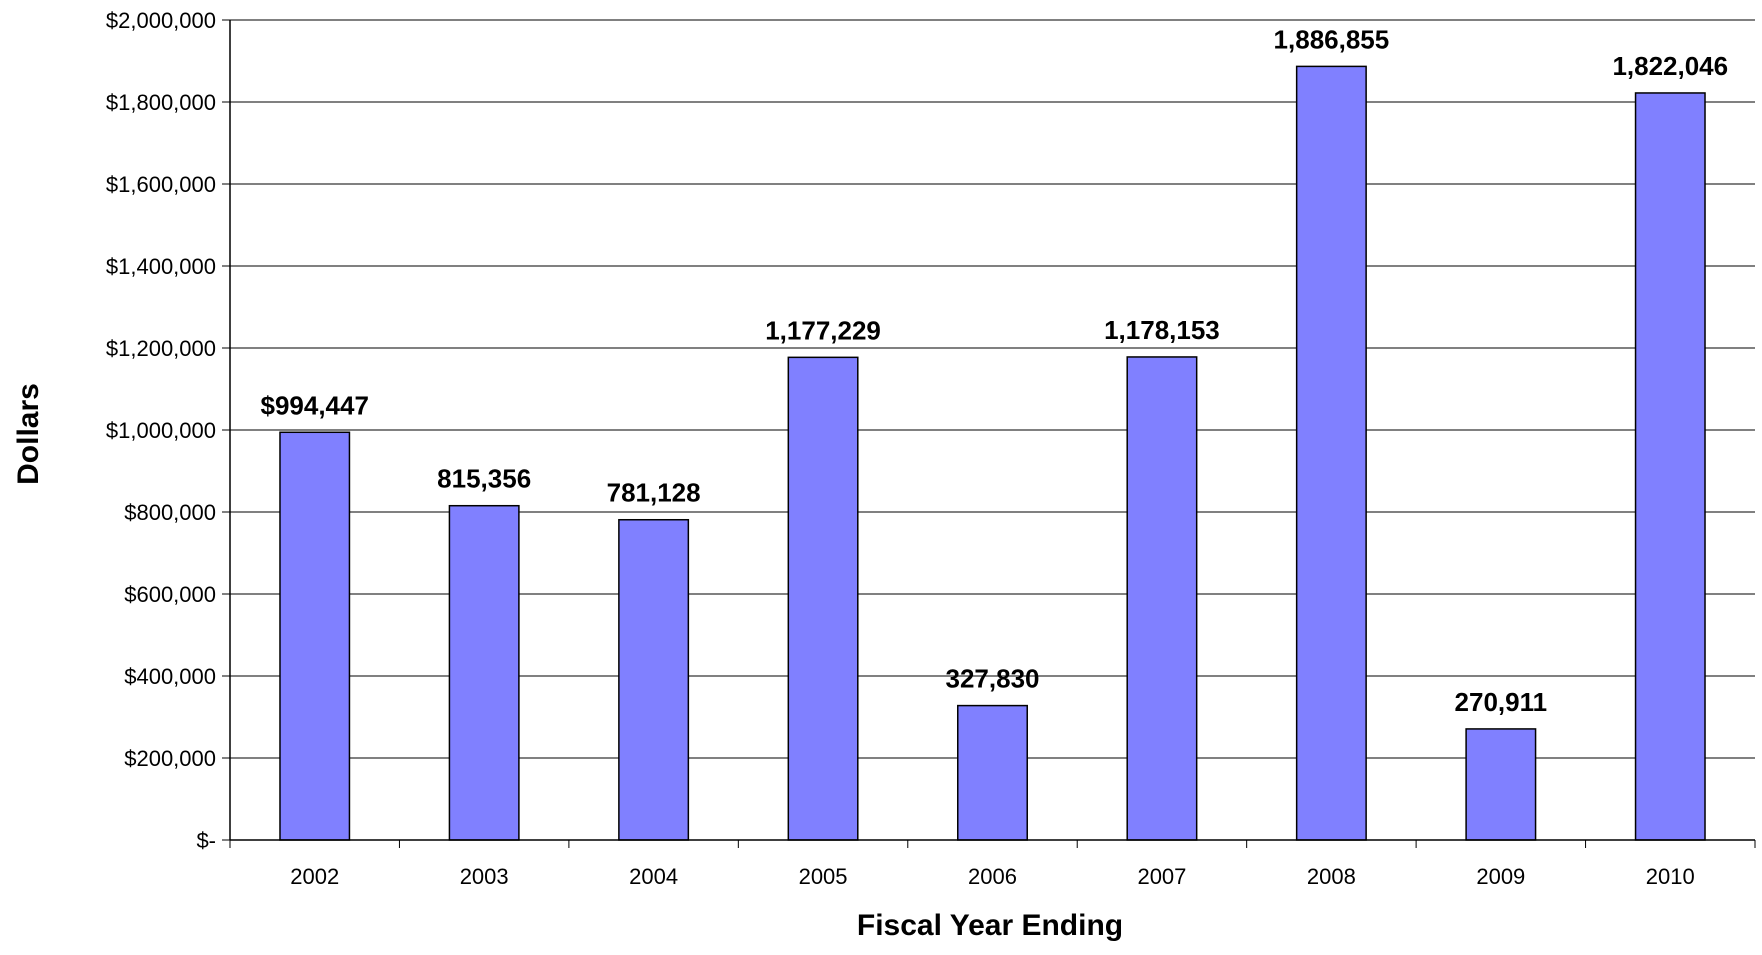 Image resolution: width=1762 pixels, height=955 pixels. What do you see at coordinates (484, 876) in the screenshot?
I see `x-tick-label: 2003` at bounding box center [484, 876].